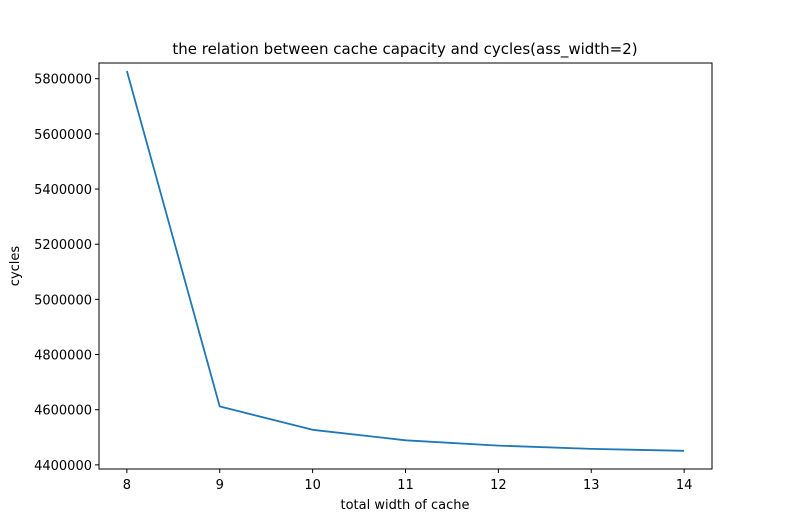 This screenshot has height=527, width=791. Describe the element at coordinates (127, 485) in the screenshot. I see `x-tick-label: 8` at that location.